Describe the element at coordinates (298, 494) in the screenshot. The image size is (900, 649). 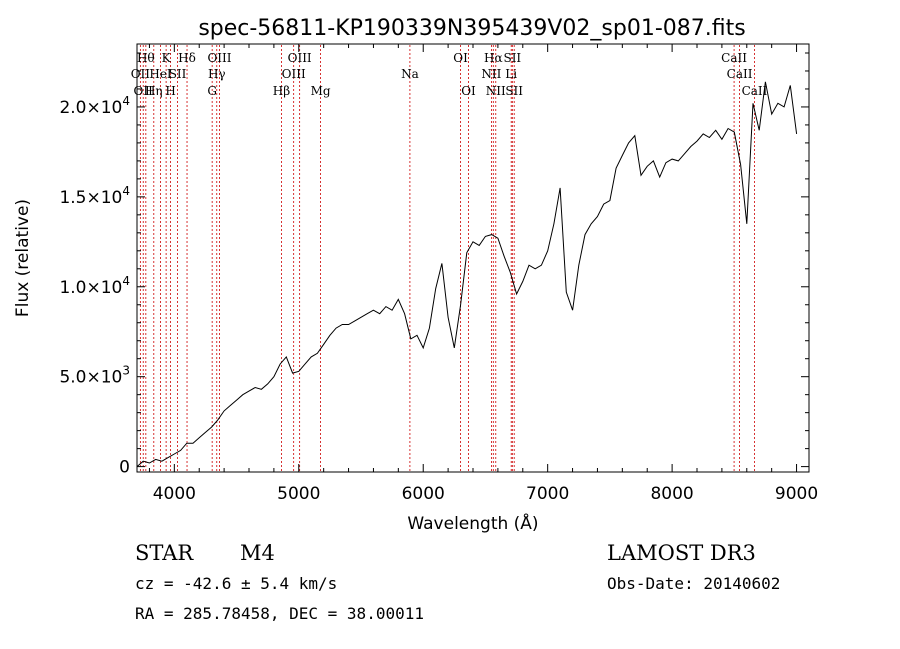
I see `x-tick-label: 5000` at that location.